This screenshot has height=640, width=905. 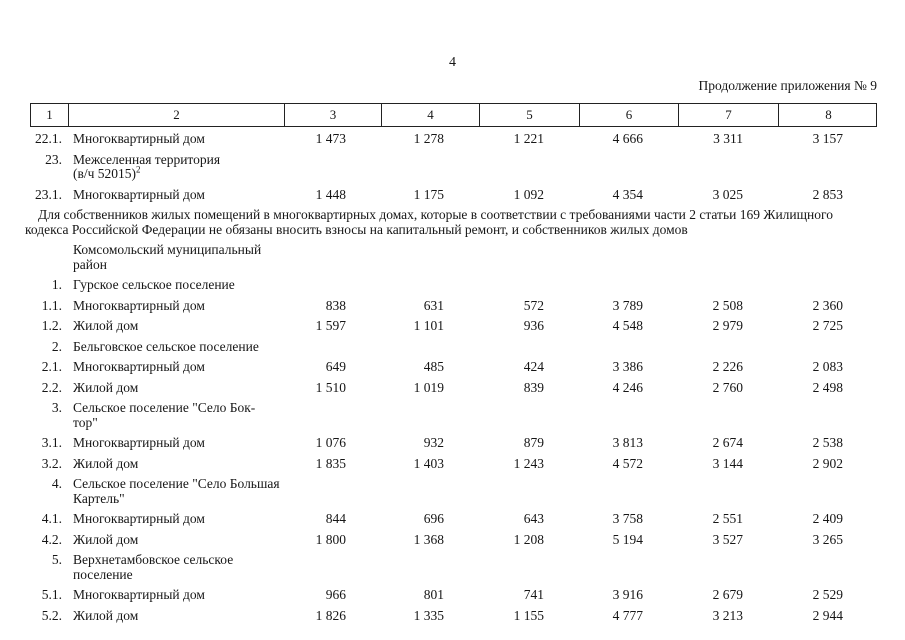 What do you see at coordinates (48, 138) in the screenshot?
I see `row-number: 22.1.` at bounding box center [48, 138].